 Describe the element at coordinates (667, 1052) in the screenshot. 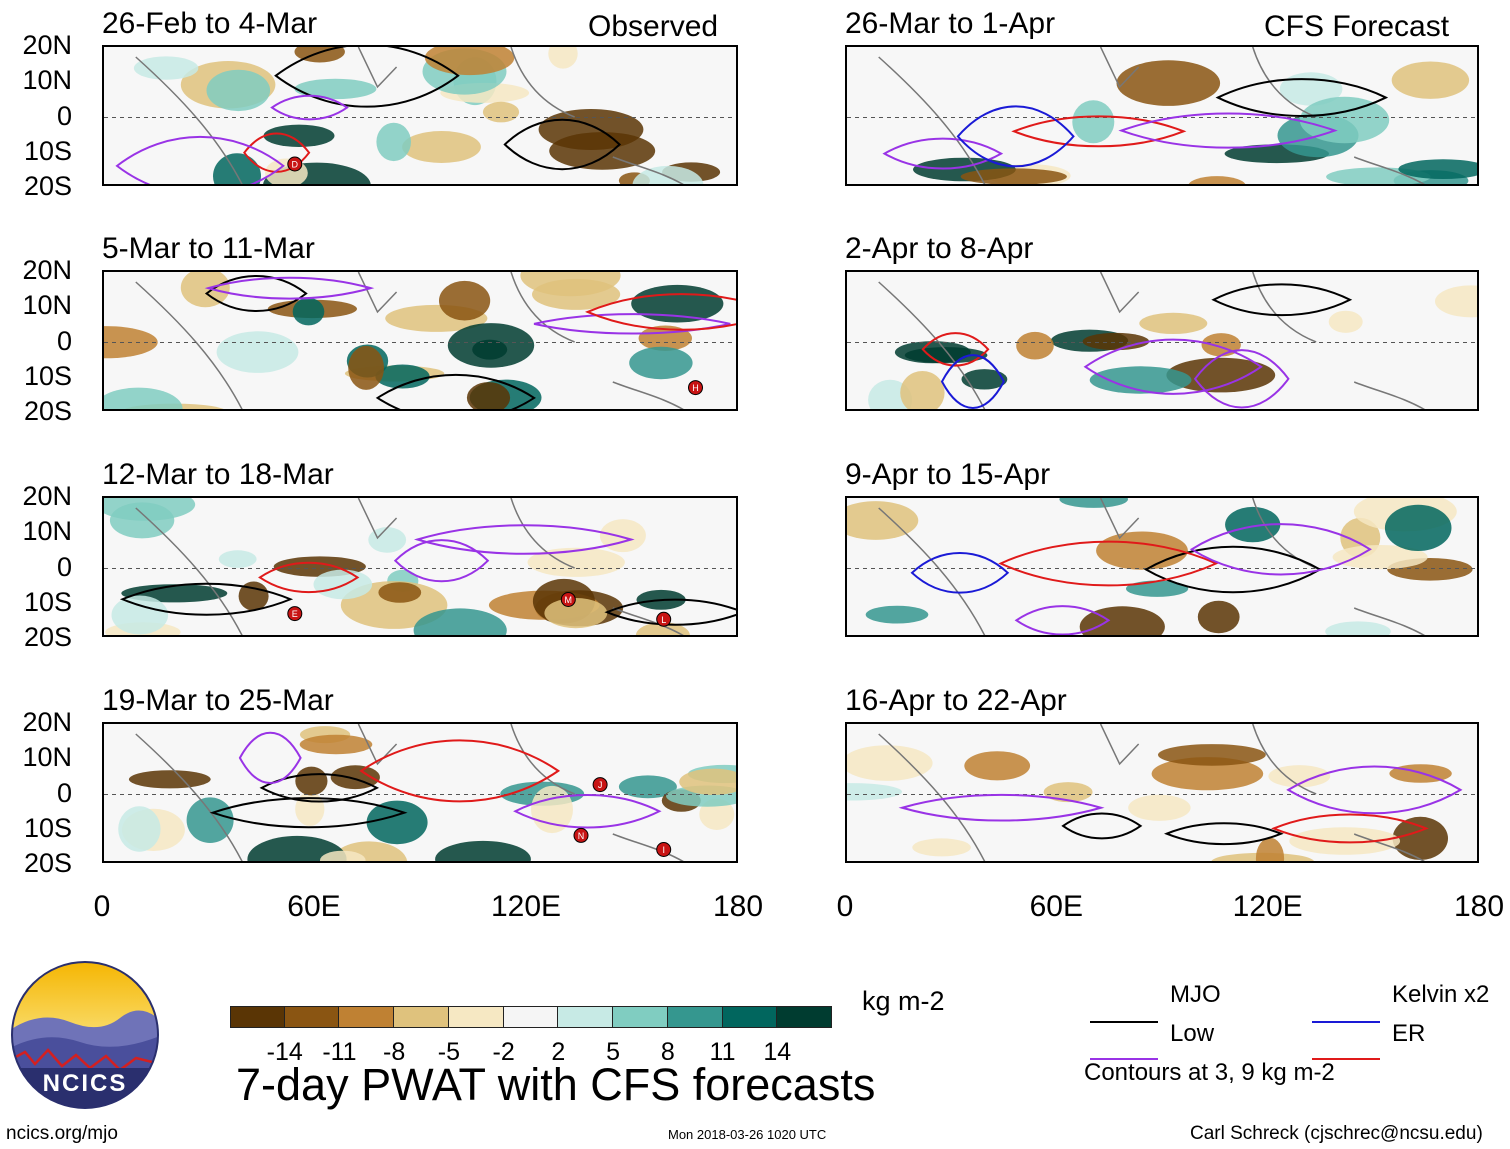

I see `colorbar-tick-label: 8` at that location.